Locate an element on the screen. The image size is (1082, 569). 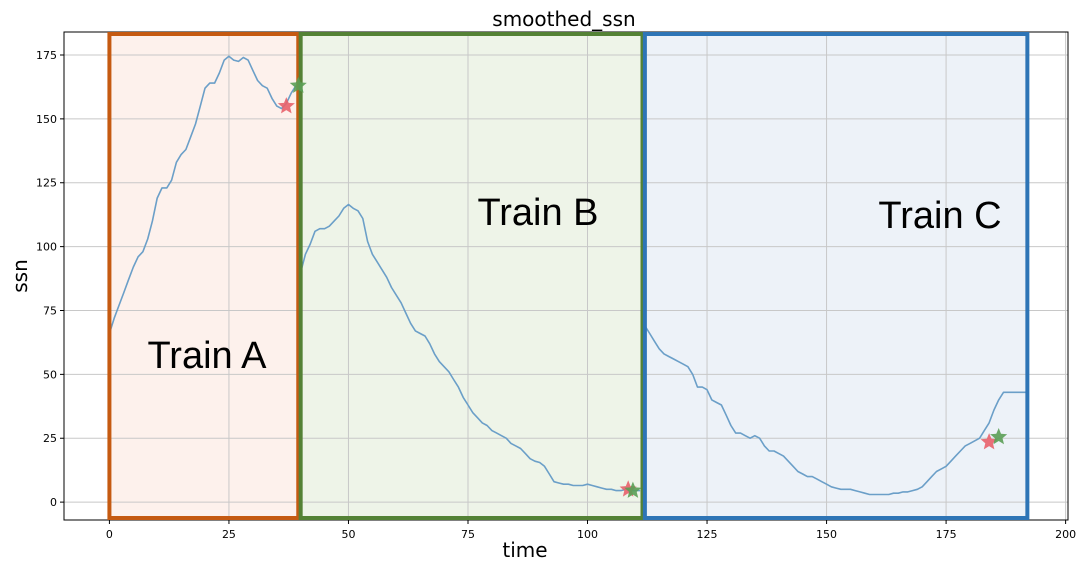
y-tick-label: 125 is located at coordinates (46, 183).